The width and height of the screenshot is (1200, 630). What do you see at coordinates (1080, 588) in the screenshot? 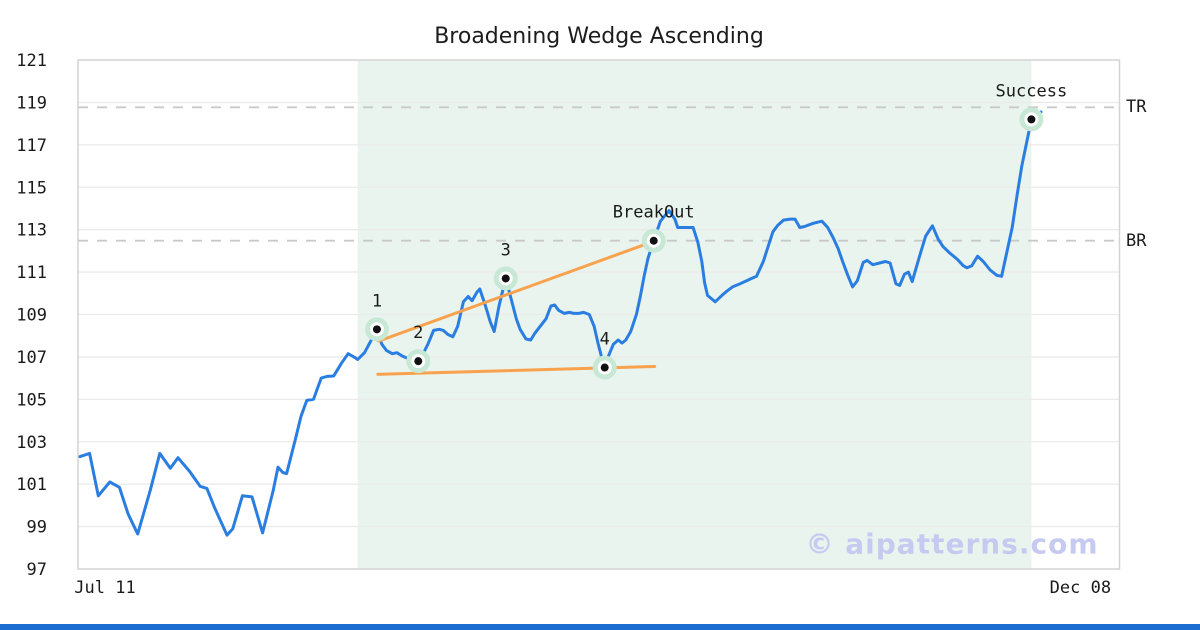
I see `x-tick-label-end: Dec 08` at bounding box center [1080, 588].